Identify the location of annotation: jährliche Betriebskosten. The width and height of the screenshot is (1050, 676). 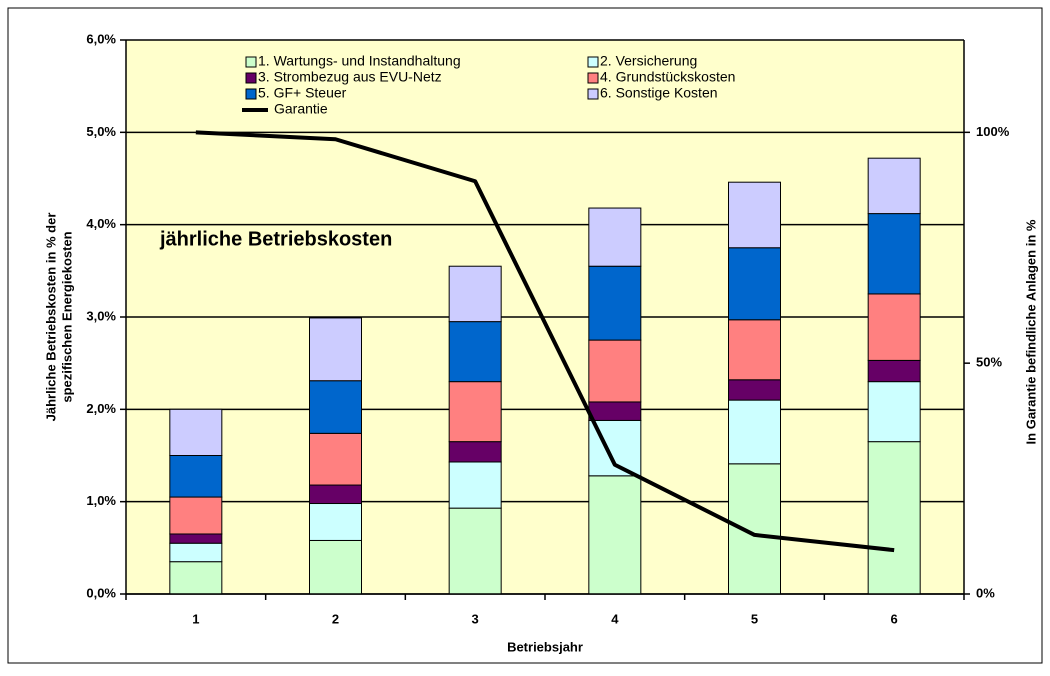
(275, 239).